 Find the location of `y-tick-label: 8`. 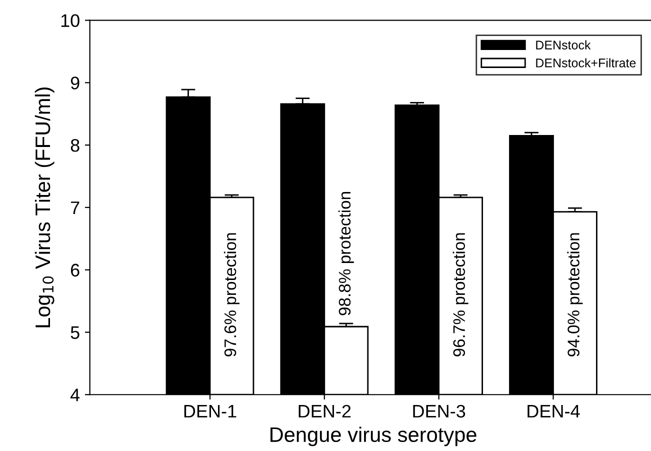

y-tick-label: 8 is located at coordinates (75, 145).